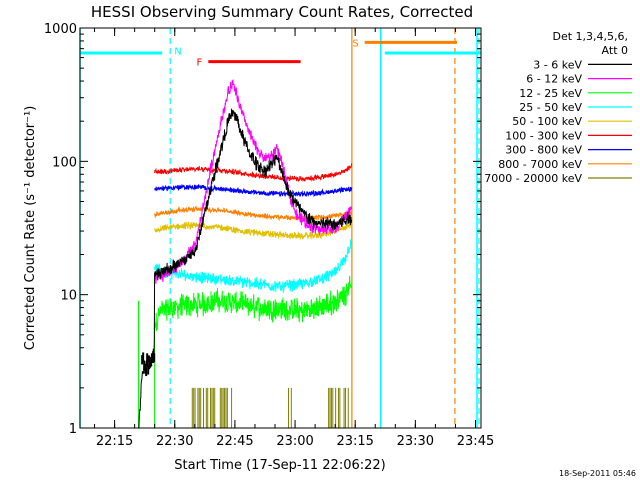 The image size is (640, 480). Describe the element at coordinates (550, 93) in the screenshot. I see `legend-entry-label: 12 - 25 keV` at that location.